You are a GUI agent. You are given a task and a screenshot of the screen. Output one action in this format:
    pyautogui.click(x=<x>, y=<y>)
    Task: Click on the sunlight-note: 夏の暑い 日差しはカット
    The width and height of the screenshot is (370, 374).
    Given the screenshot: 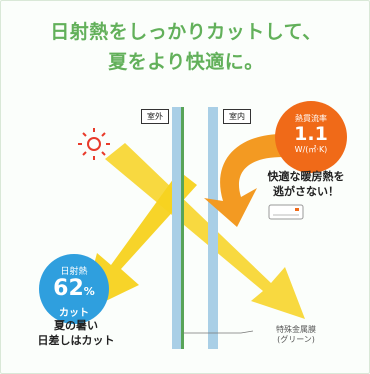 What is the action you would take?
    pyautogui.click(x=76, y=333)
    